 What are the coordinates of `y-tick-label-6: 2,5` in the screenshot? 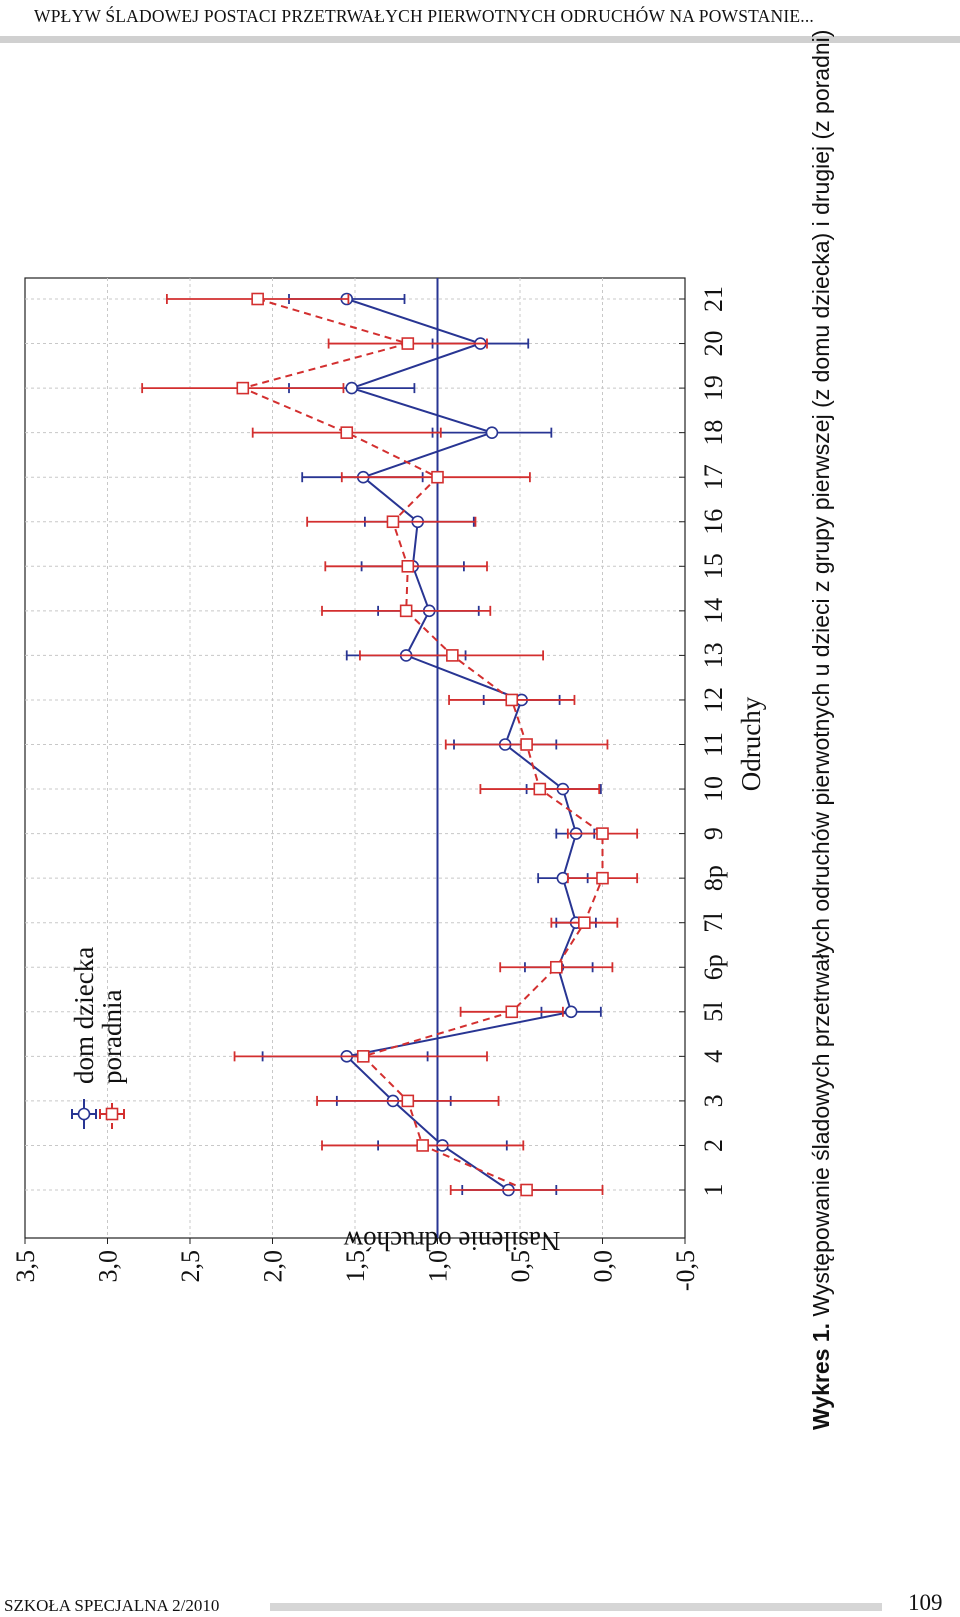 It's located at (190, 1266).